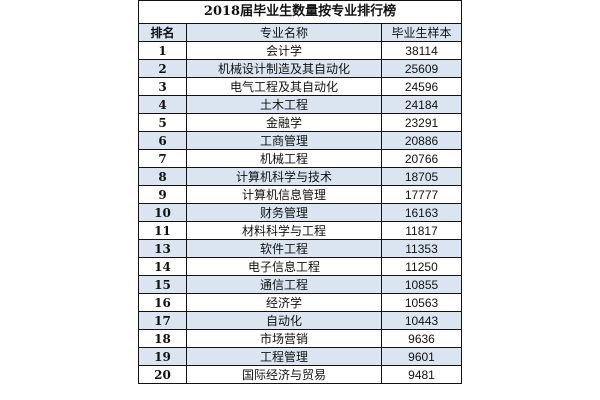 The image size is (600, 400). What do you see at coordinates (421, 338) in the screenshot?
I see `graduate-count-cell: 9636` at bounding box center [421, 338].